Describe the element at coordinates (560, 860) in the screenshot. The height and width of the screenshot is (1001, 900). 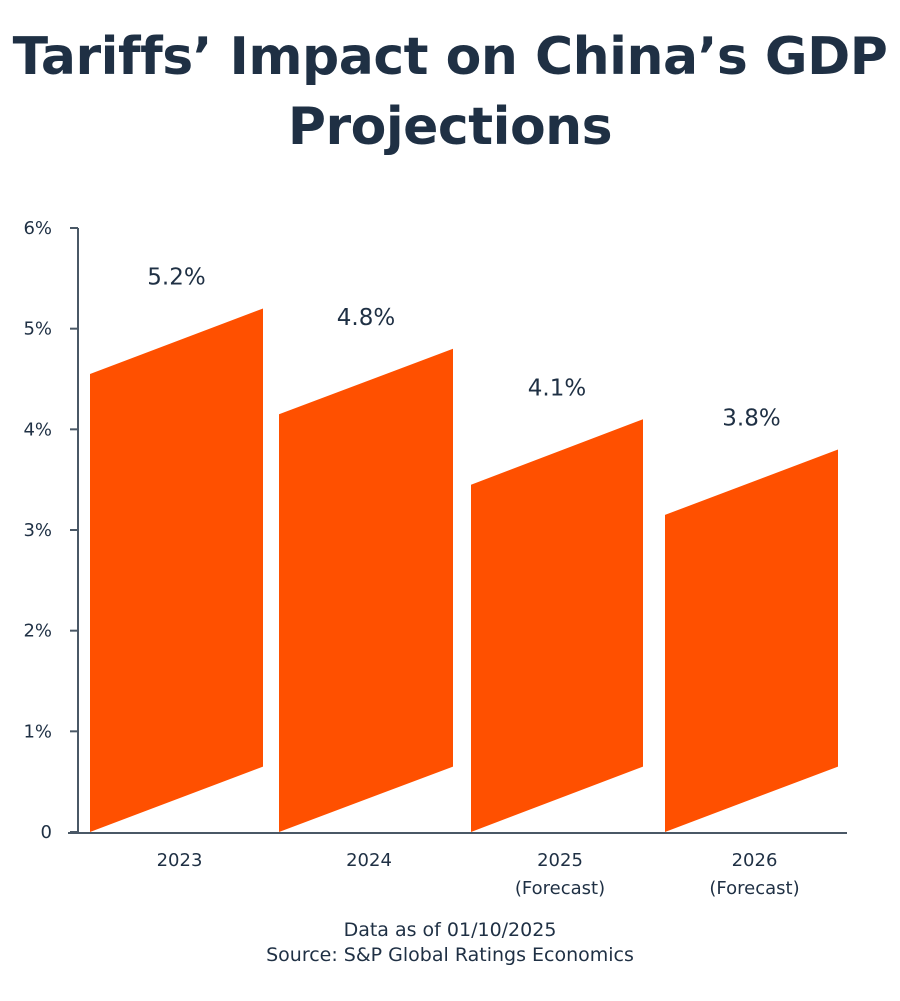
I see `x-tick-label: 2025` at that location.